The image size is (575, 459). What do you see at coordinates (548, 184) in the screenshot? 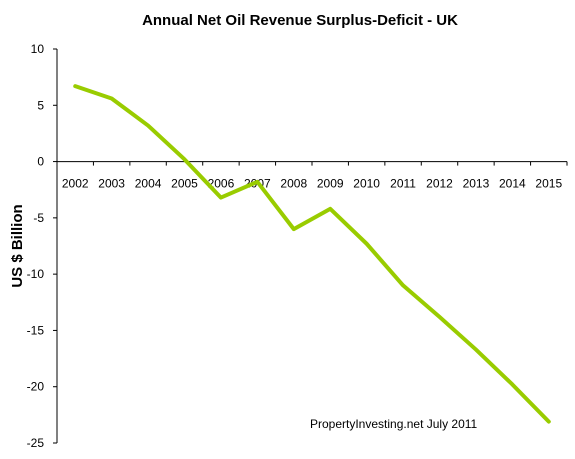
I see `x-tick-label: 2015` at bounding box center [548, 184].